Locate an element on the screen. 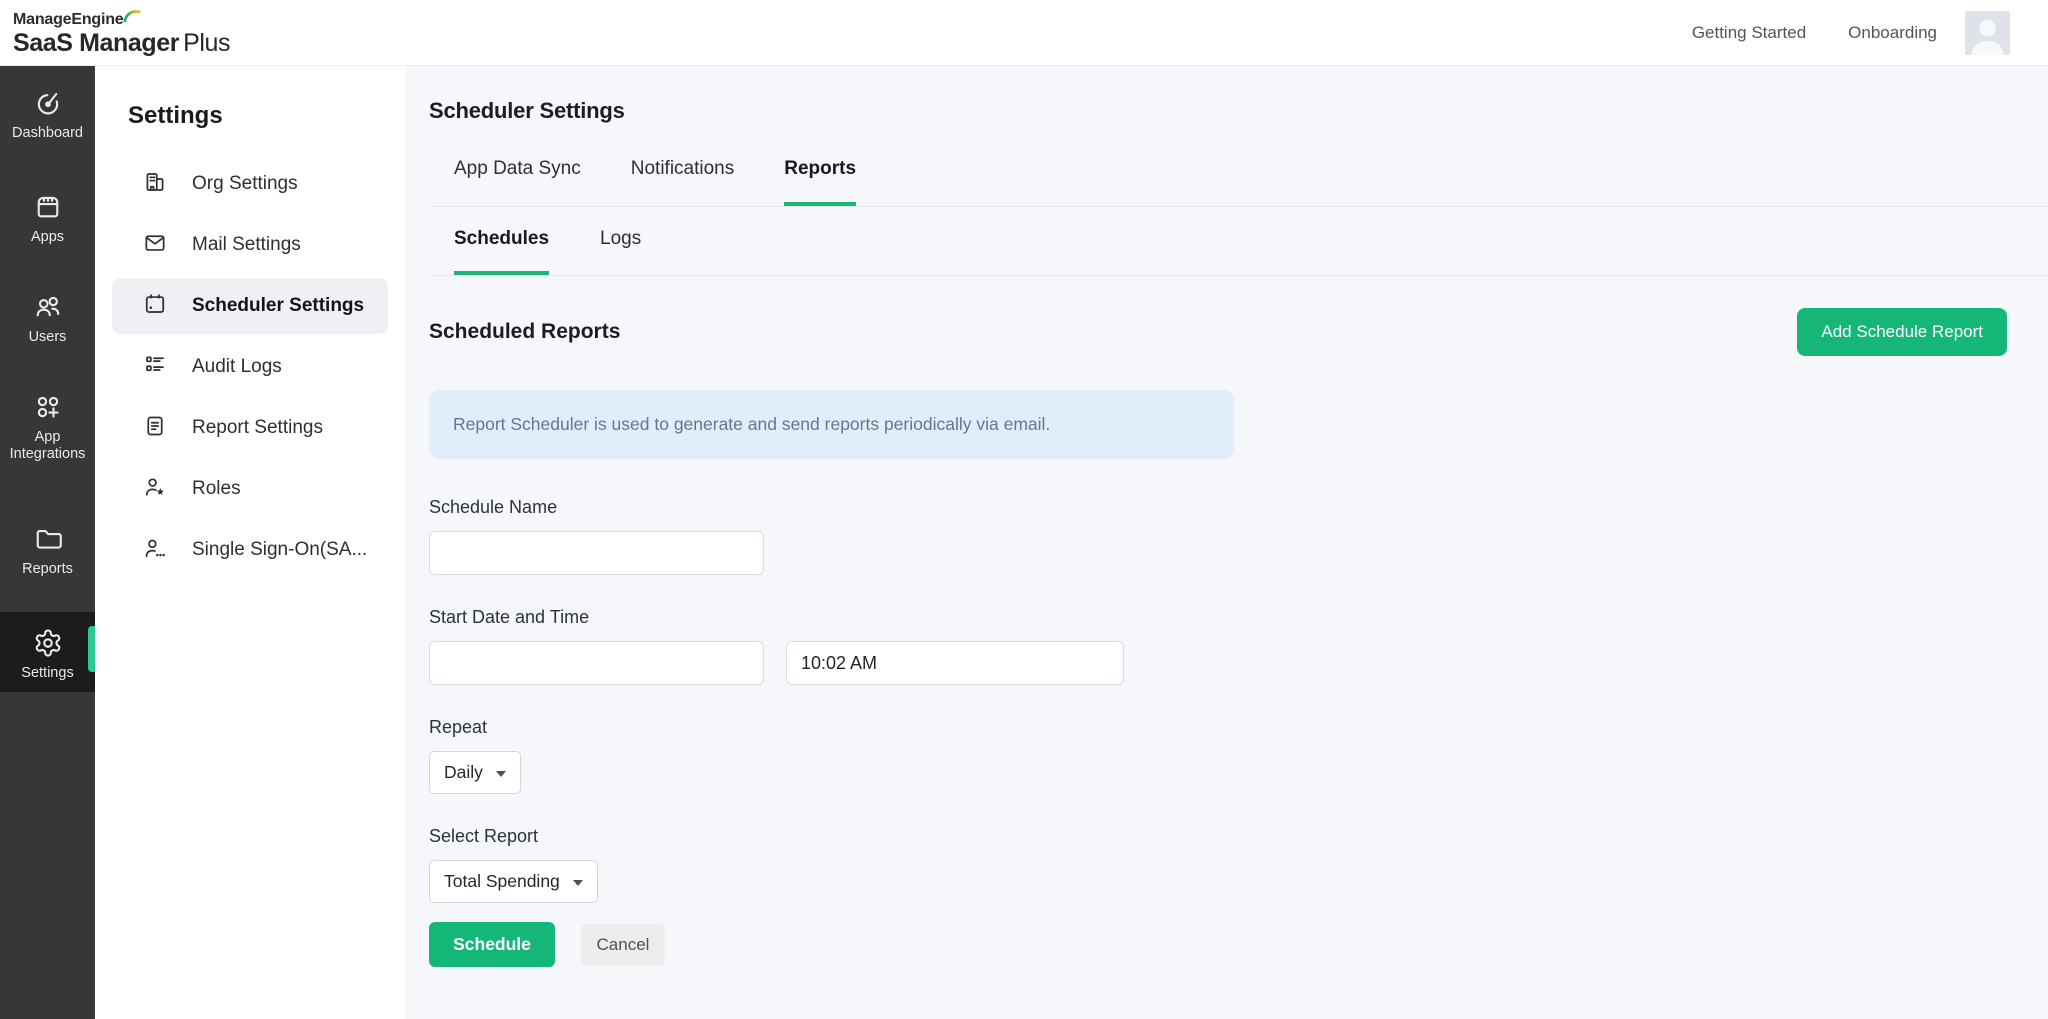 The image size is (2048, 1019). brand-swoosh-icon is located at coordinates (132, 17).